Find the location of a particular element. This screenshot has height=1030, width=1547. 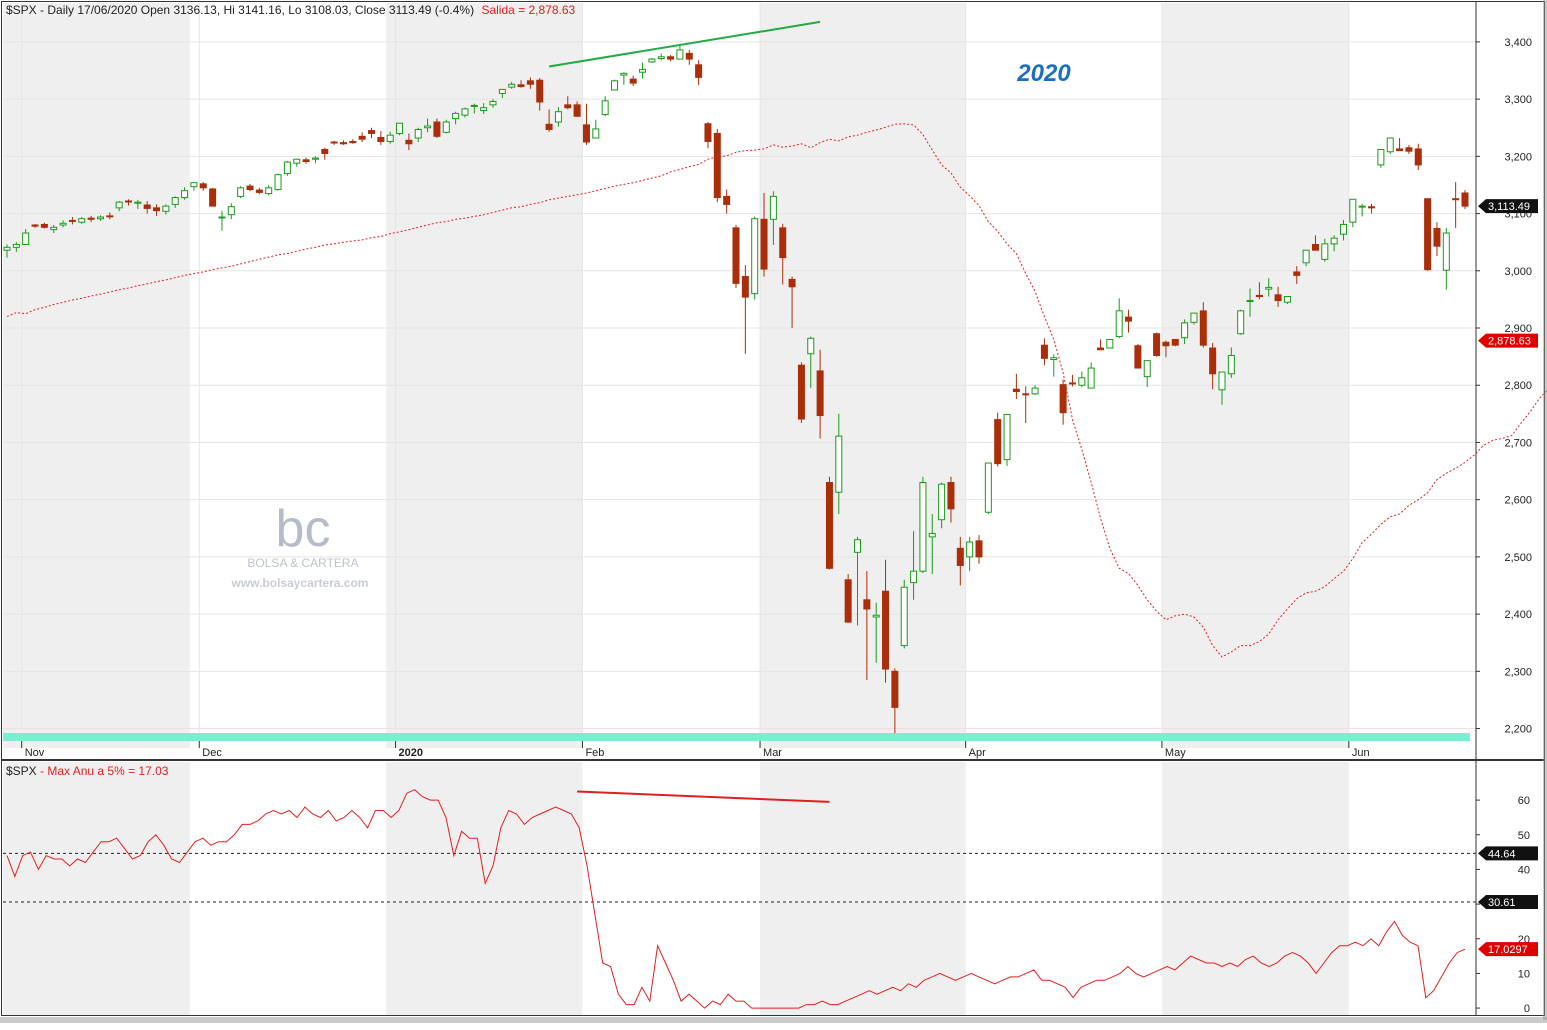

reference-tag-upper: 44.64 is located at coordinates (1508, 853).